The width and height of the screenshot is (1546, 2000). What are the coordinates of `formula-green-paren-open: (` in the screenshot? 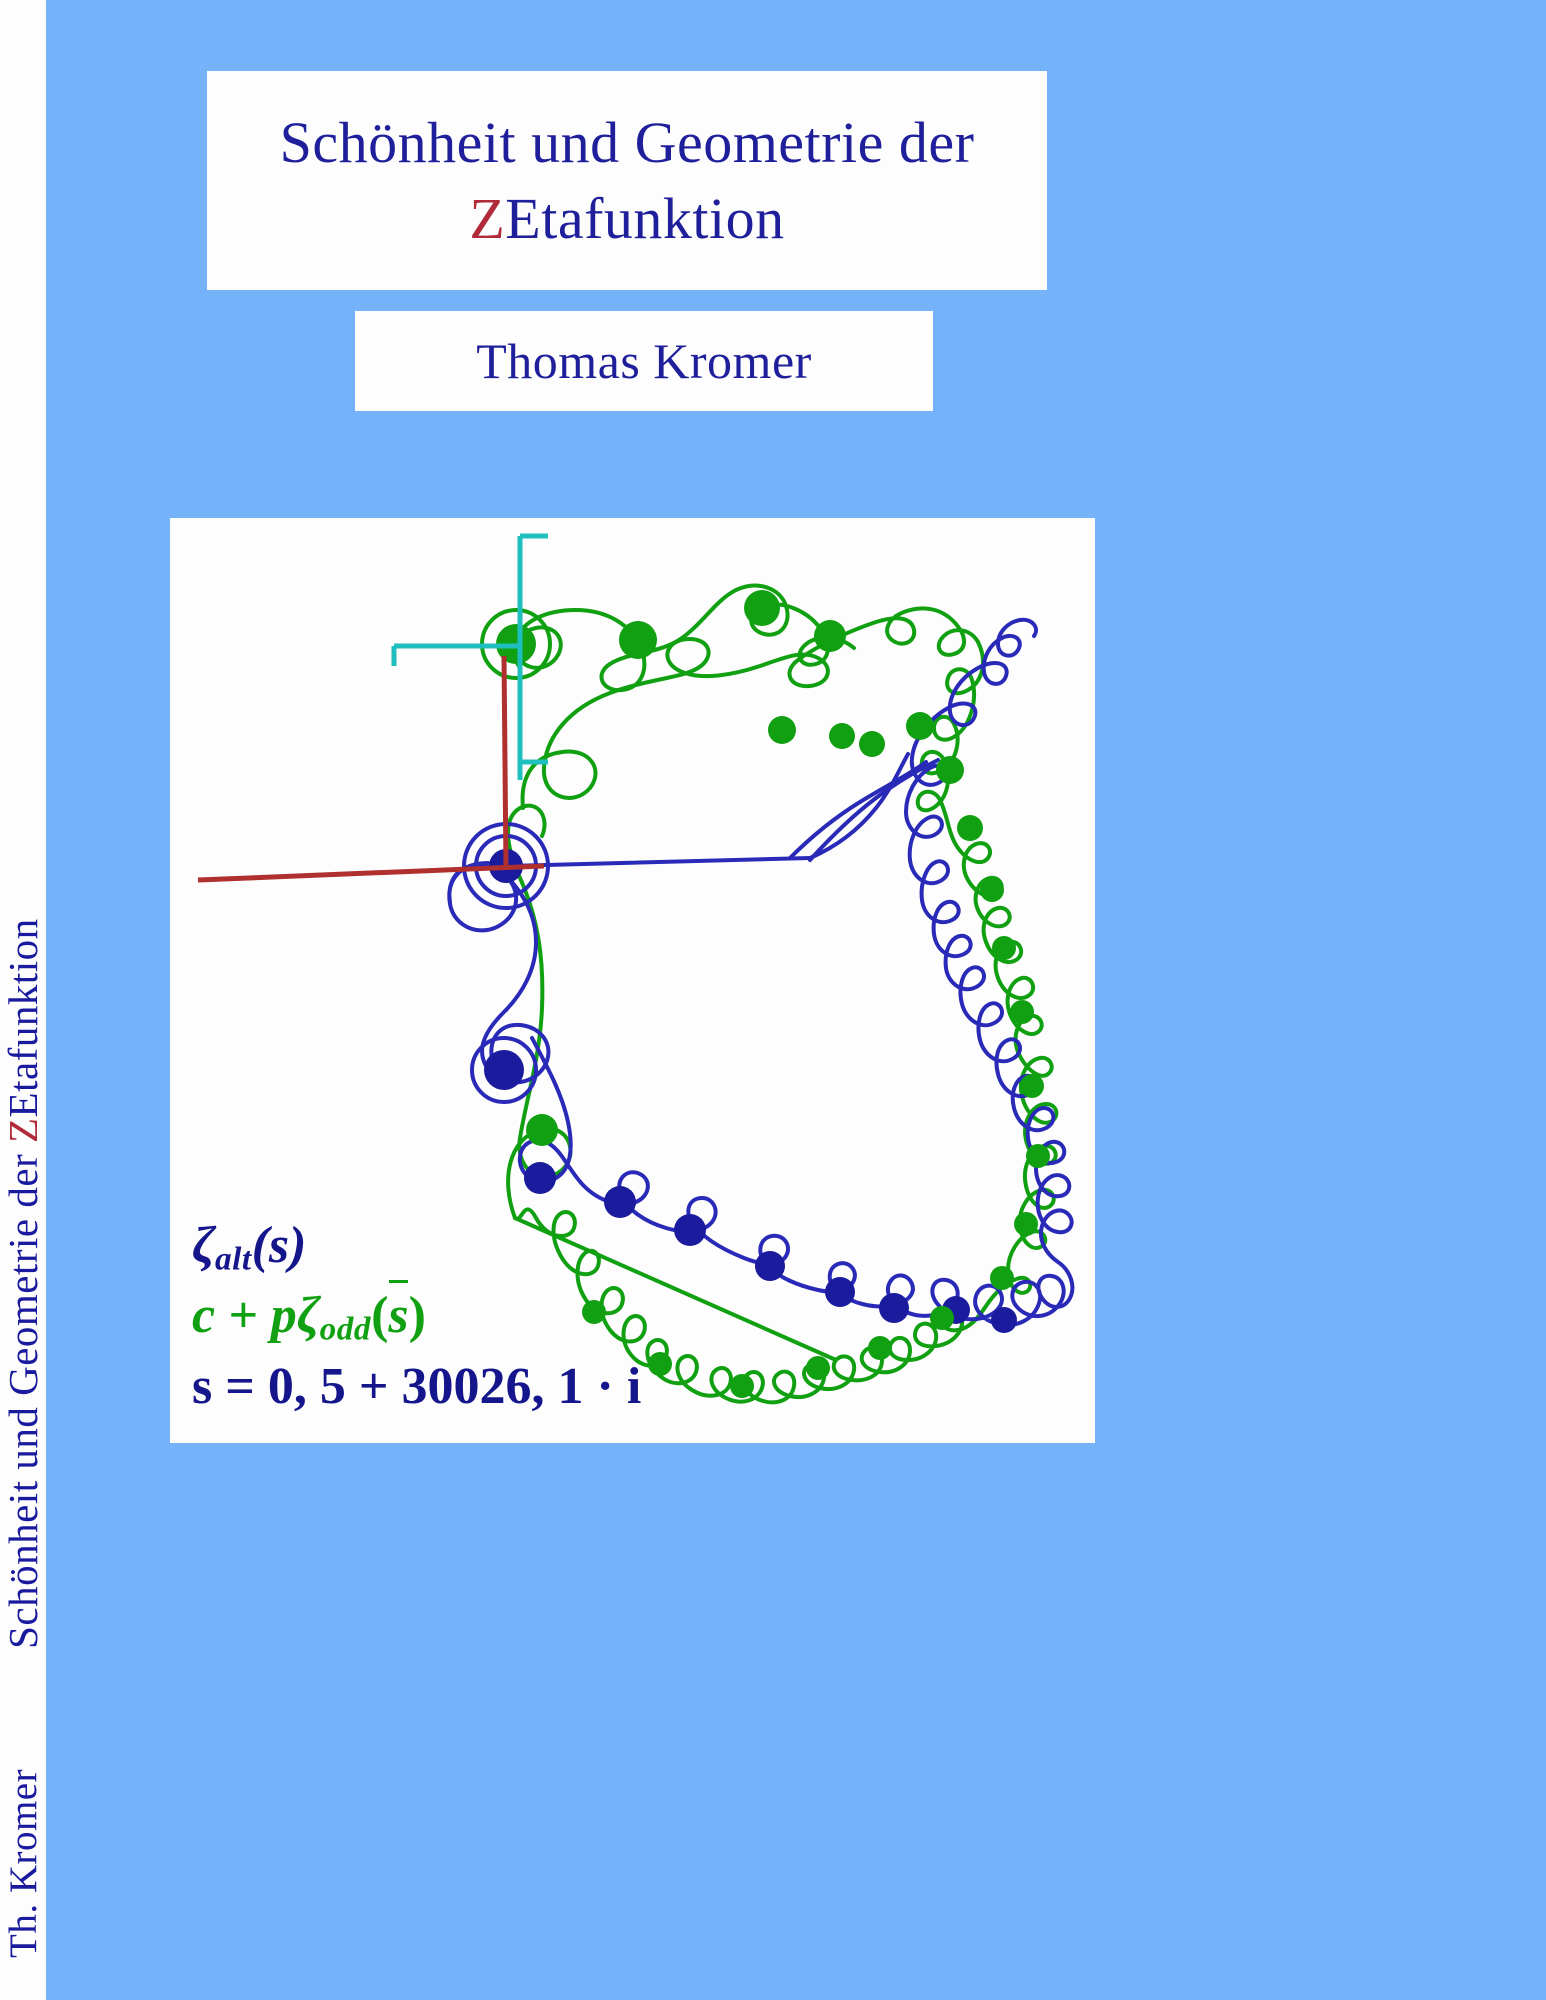 It's located at (380, 1316).